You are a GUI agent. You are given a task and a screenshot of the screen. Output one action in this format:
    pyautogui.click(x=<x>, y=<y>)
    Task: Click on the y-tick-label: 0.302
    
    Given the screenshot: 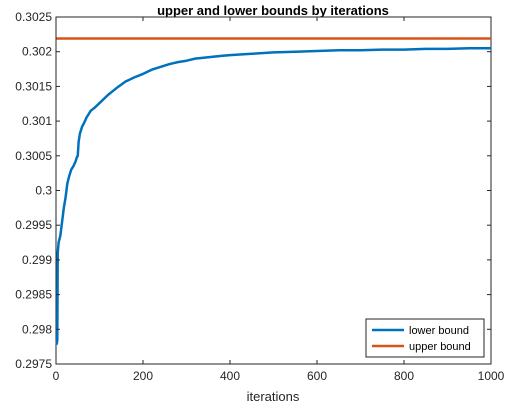 What is the action you would take?
    pyautogui.click(x=37, y=52)
    